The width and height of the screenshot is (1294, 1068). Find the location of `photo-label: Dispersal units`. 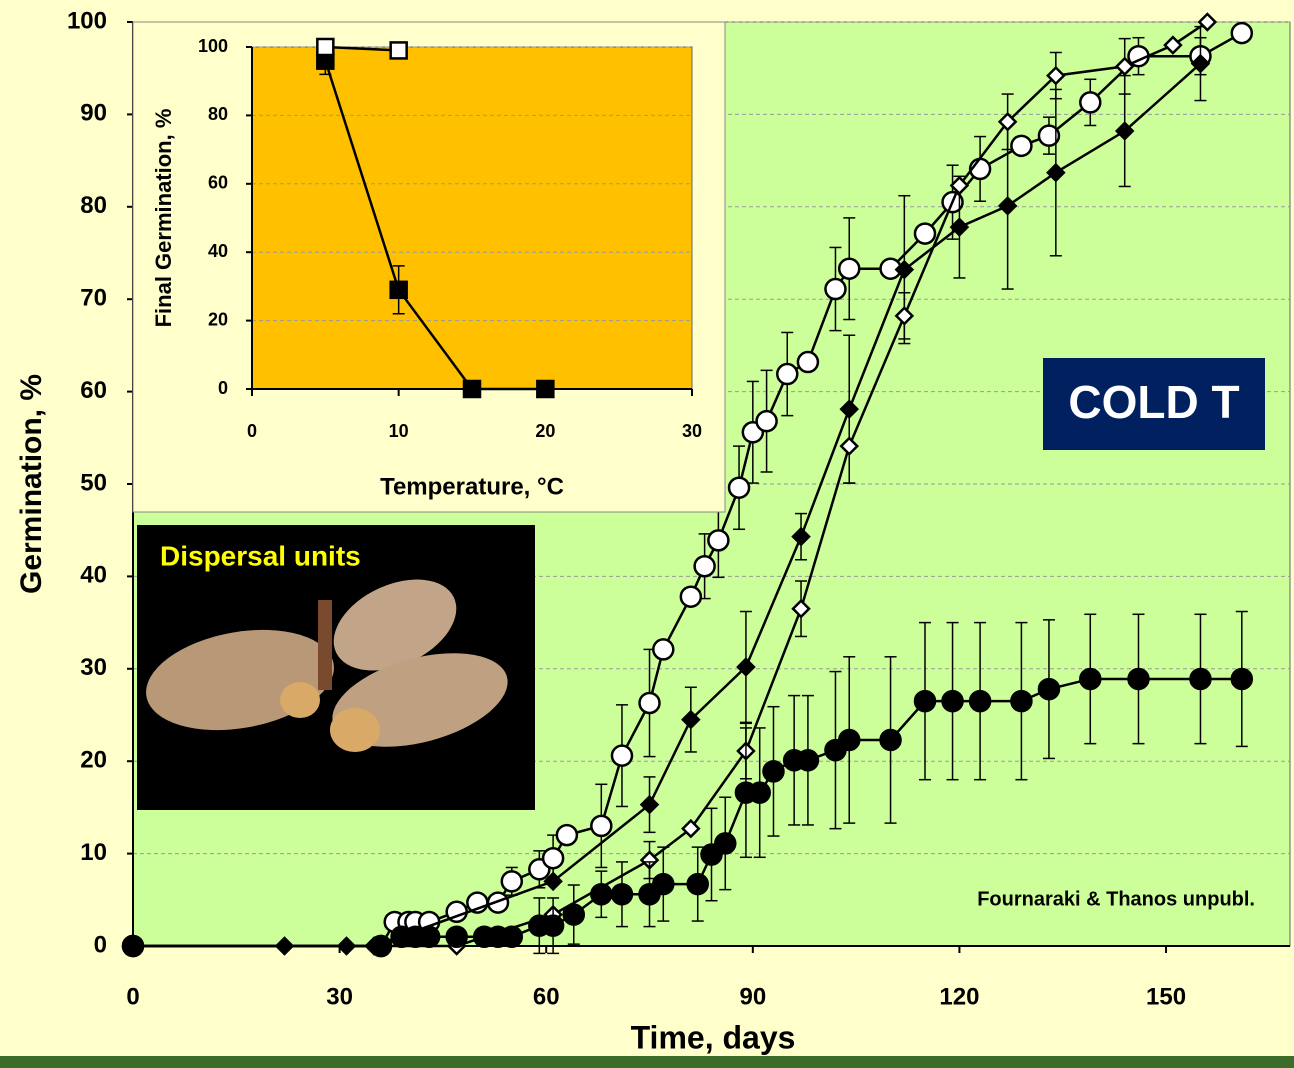

photo-label: Dispersal units is located at coordinates (260, 555).